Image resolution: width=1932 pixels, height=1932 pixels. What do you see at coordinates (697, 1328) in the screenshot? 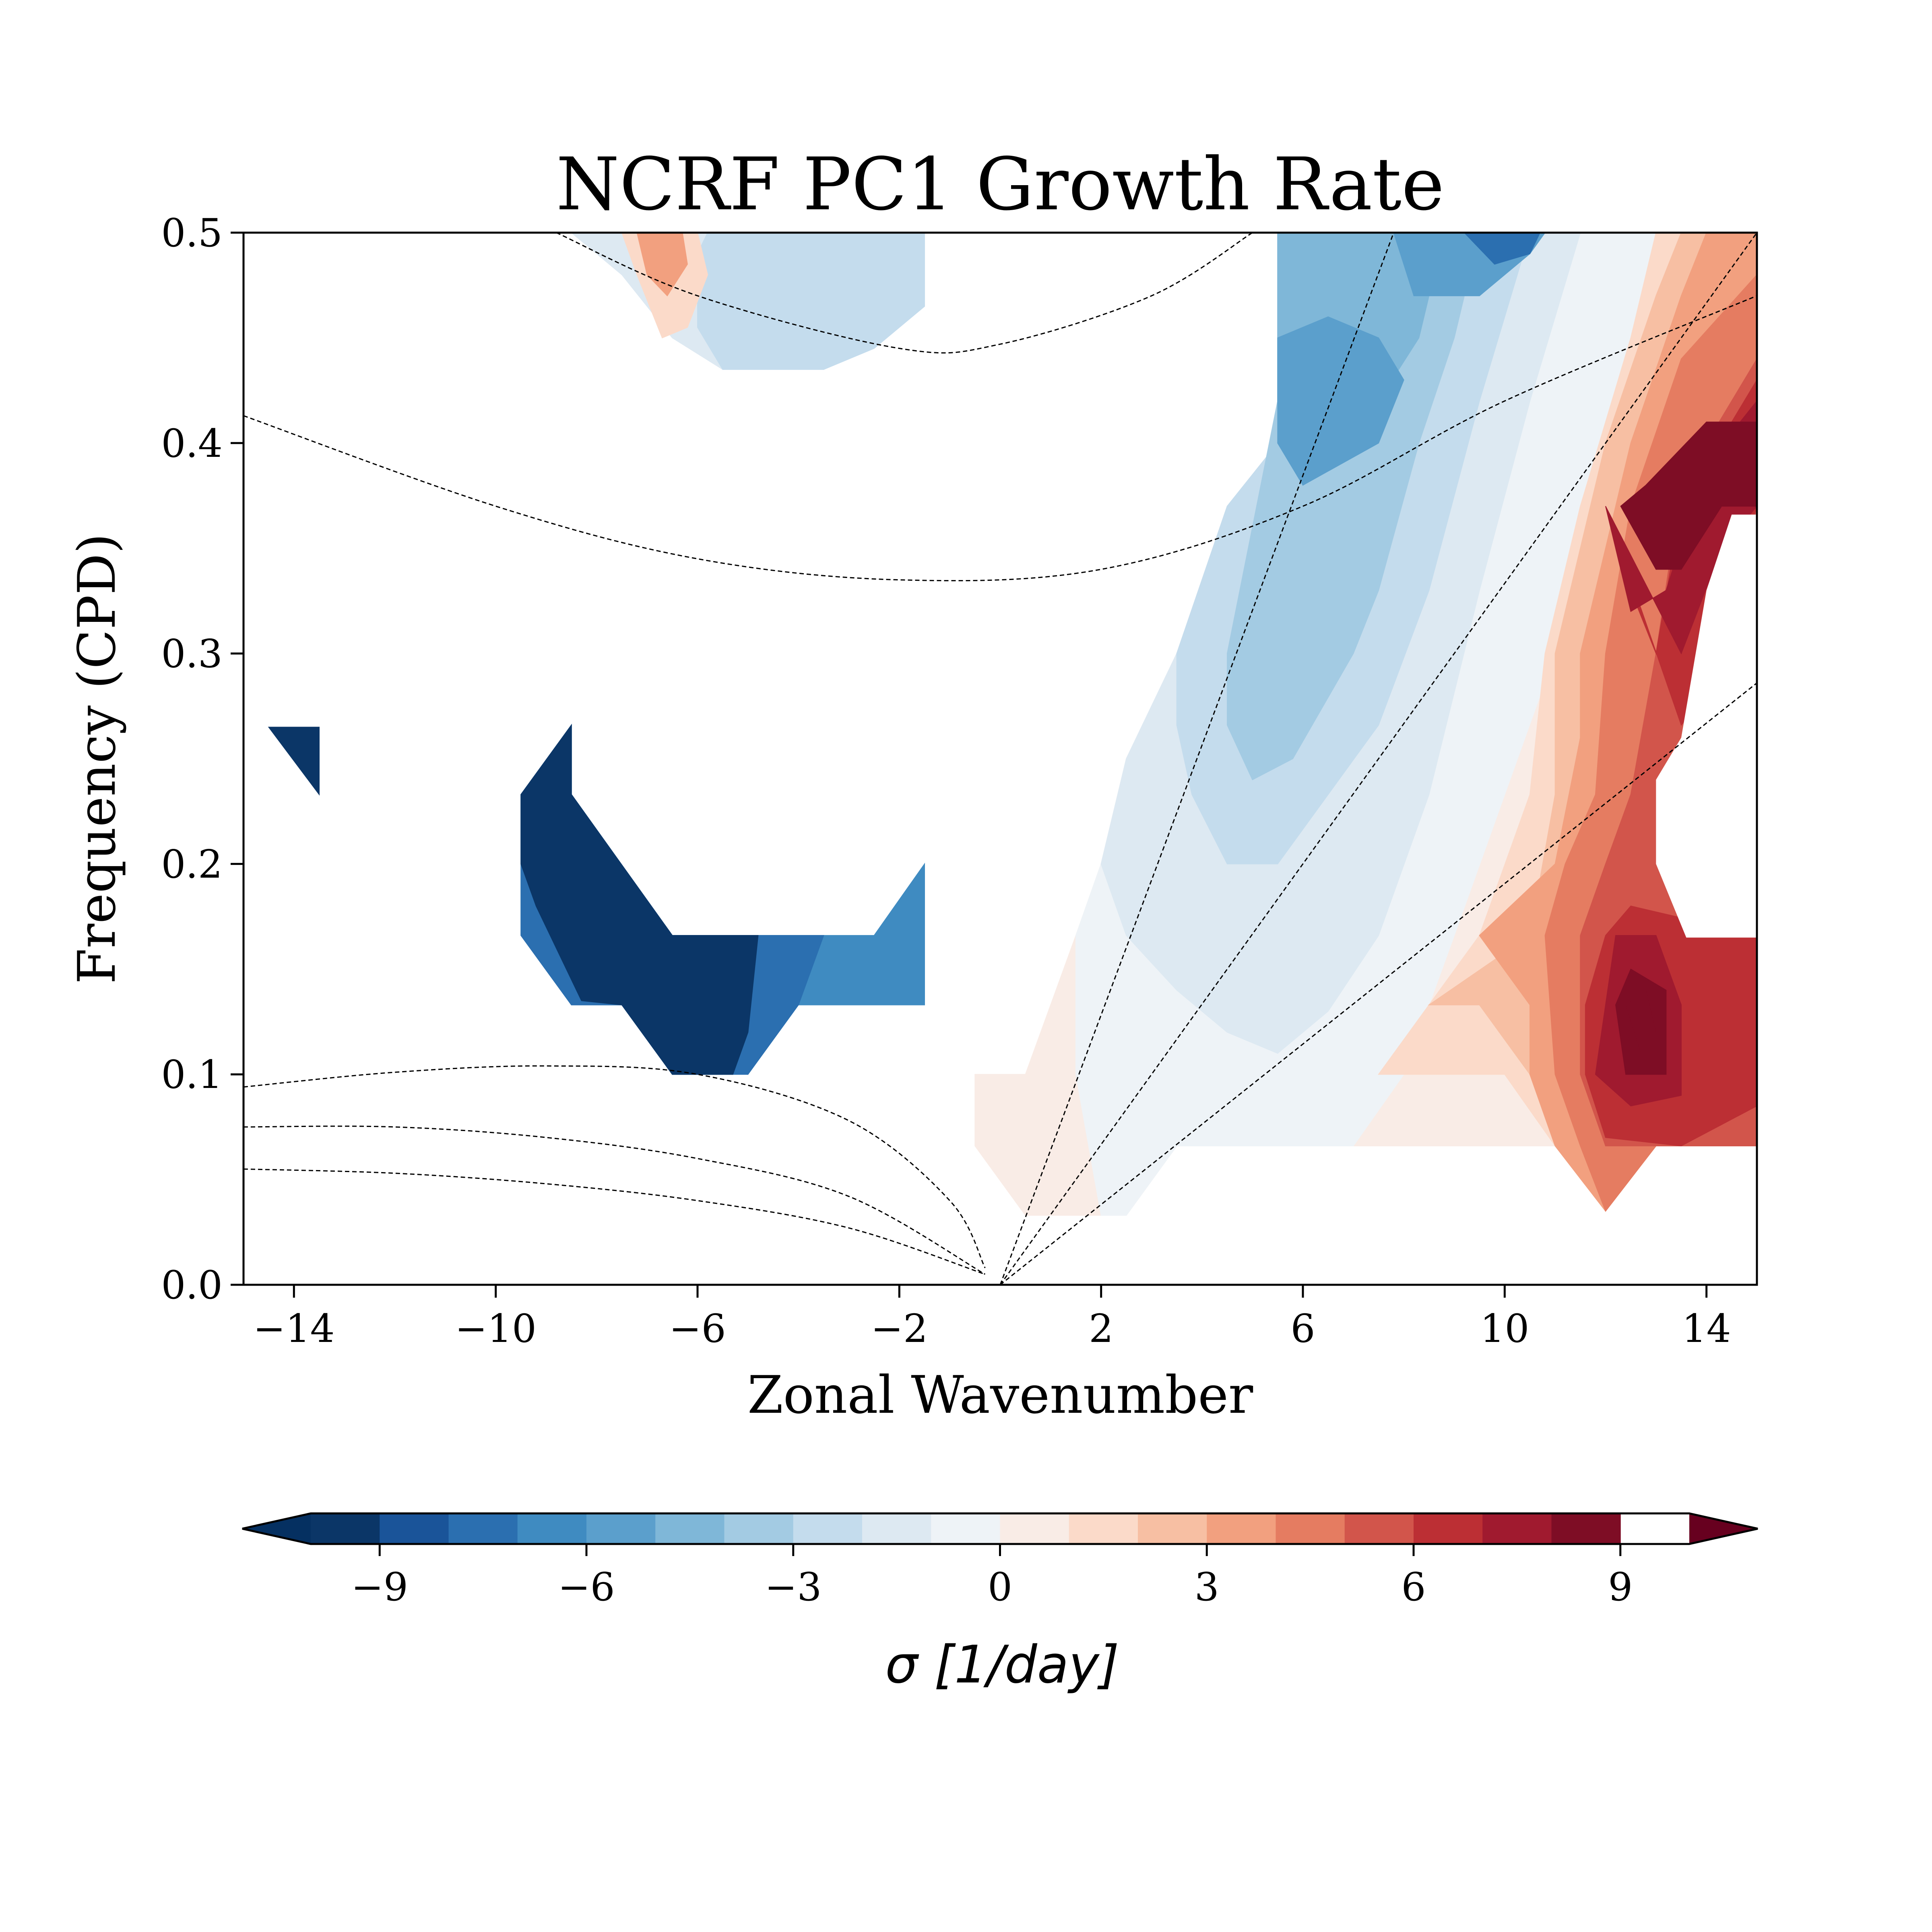
I see `x-tick-label: −6` at bounding box center [697, 1328].